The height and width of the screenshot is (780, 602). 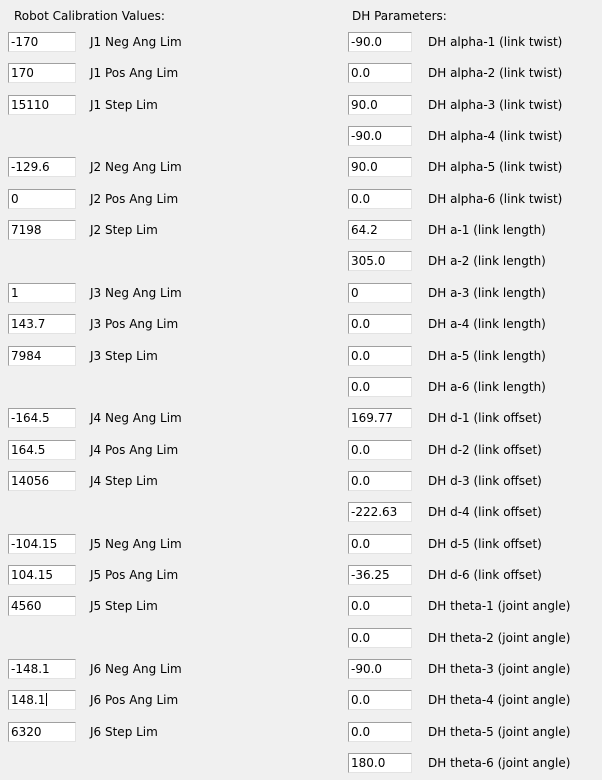 I want to click on dh-a-2-link-length-input: 305.0, so click(x=380, y=261).